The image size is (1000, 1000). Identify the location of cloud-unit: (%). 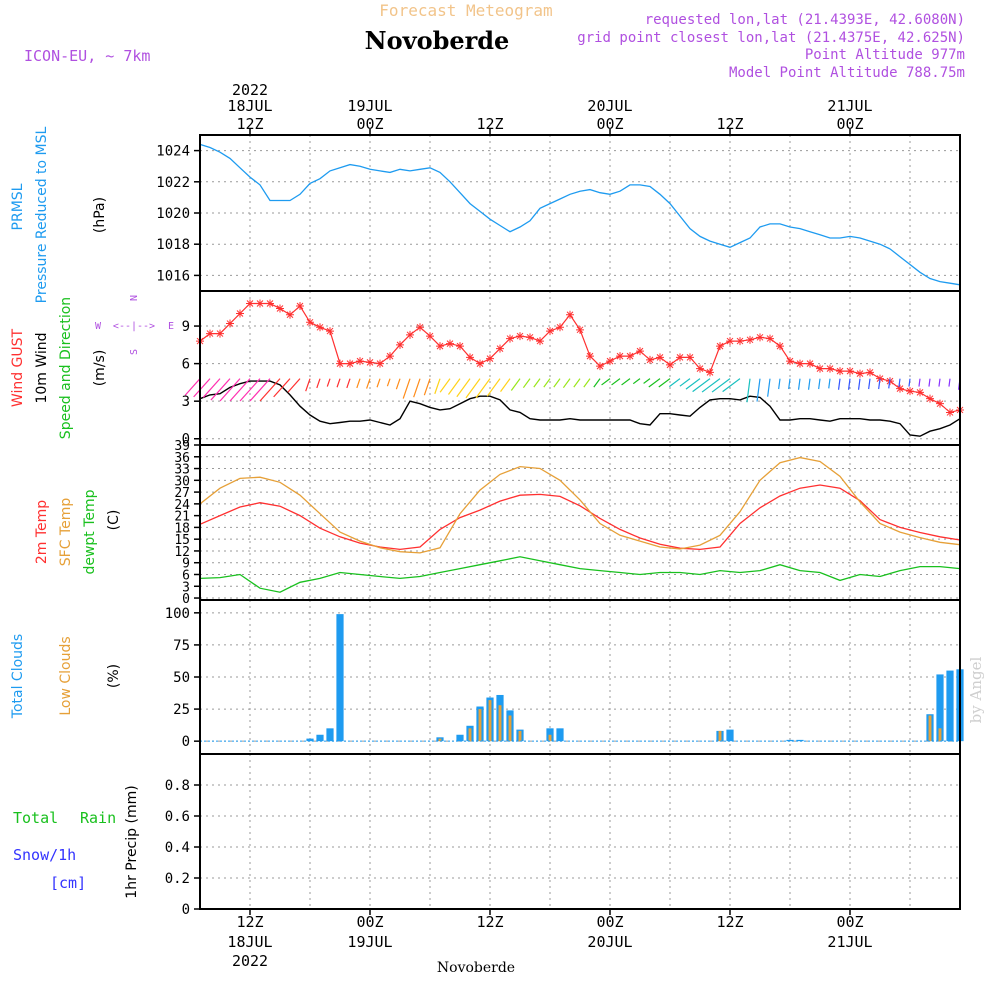
(114, 676).